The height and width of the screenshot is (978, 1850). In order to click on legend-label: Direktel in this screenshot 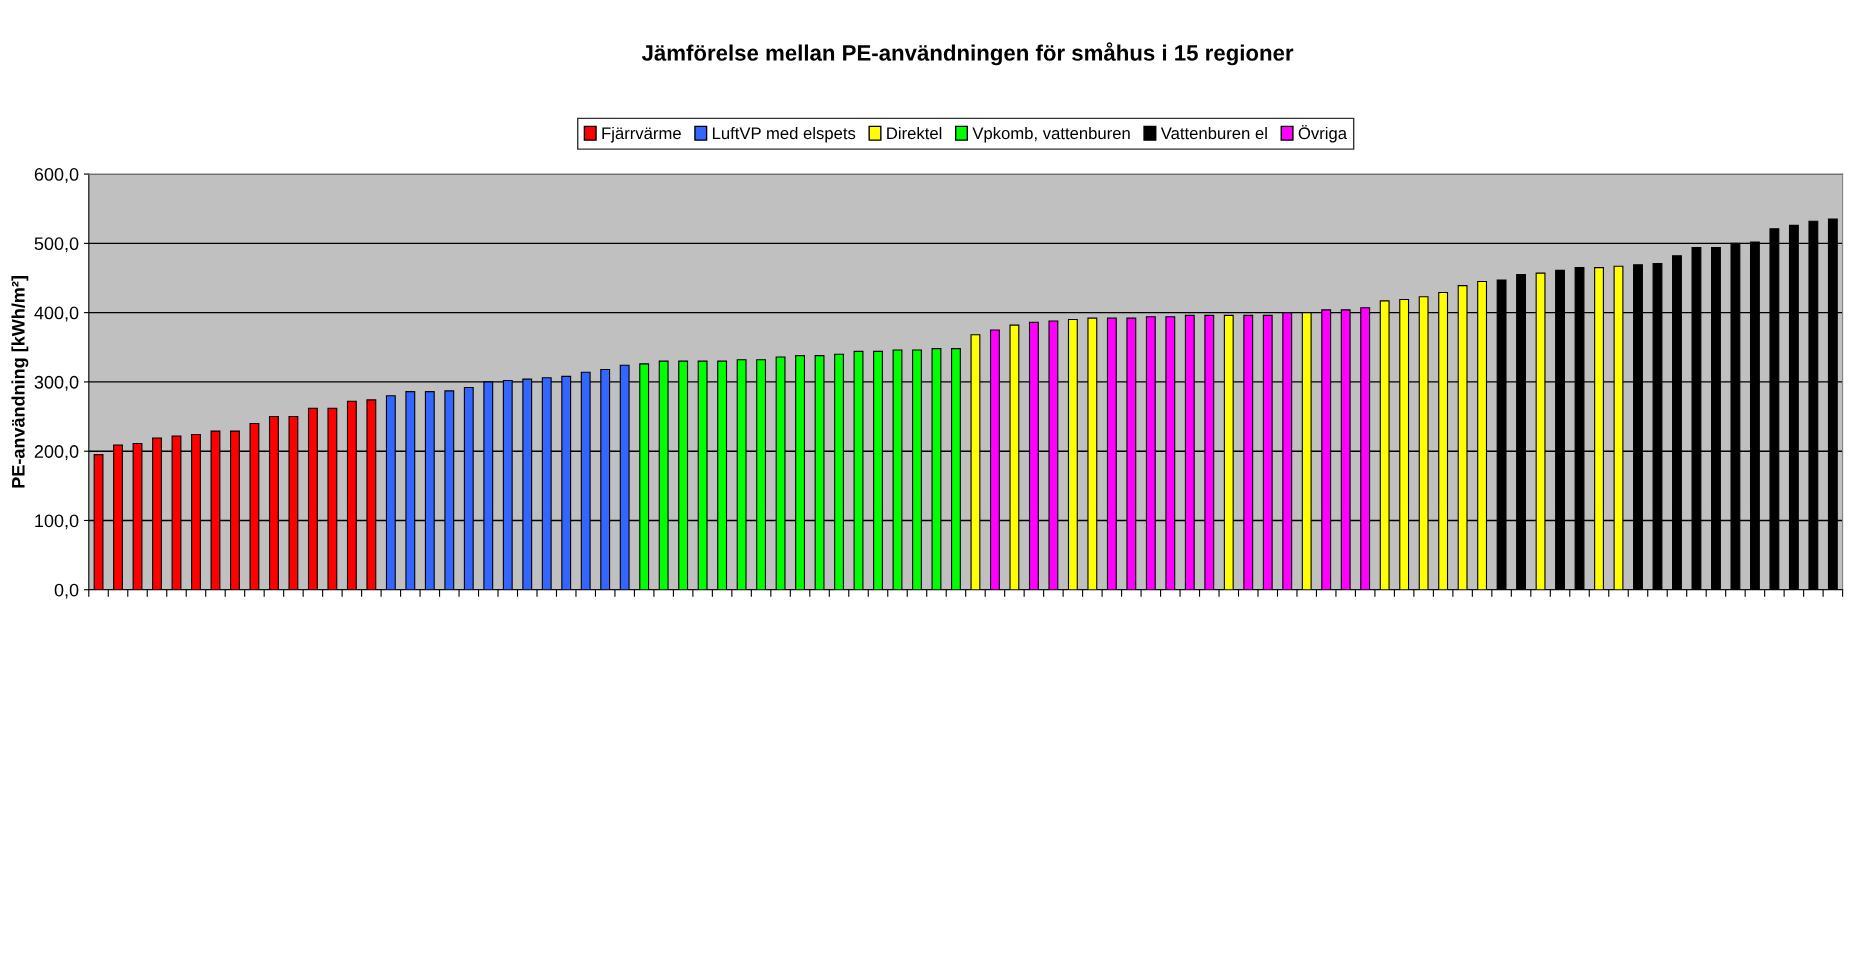, I will do `click(914, 133)`.